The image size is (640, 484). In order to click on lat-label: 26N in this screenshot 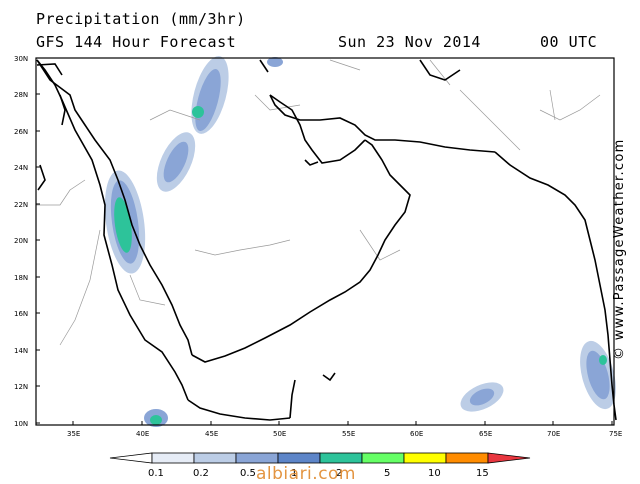, I will do `click(21, 132)`.